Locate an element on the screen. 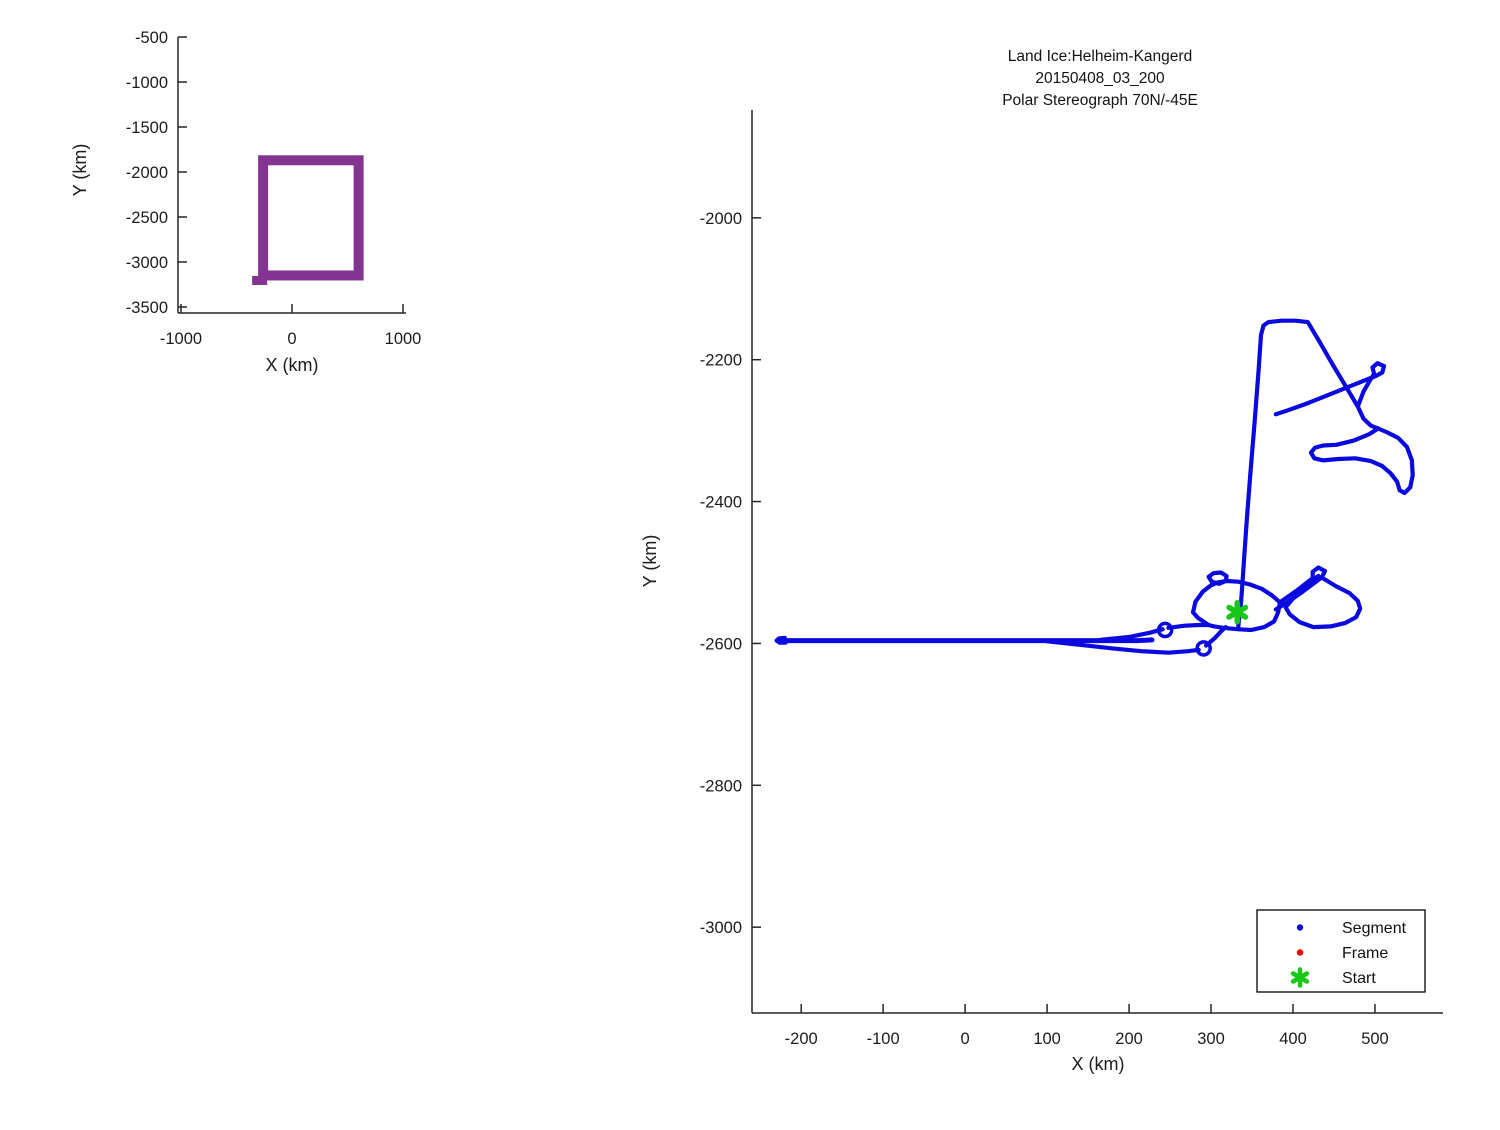 This screenshot has height=1130, width=1500. x-tick-label: -100 is located at coordinates (883, 1039).